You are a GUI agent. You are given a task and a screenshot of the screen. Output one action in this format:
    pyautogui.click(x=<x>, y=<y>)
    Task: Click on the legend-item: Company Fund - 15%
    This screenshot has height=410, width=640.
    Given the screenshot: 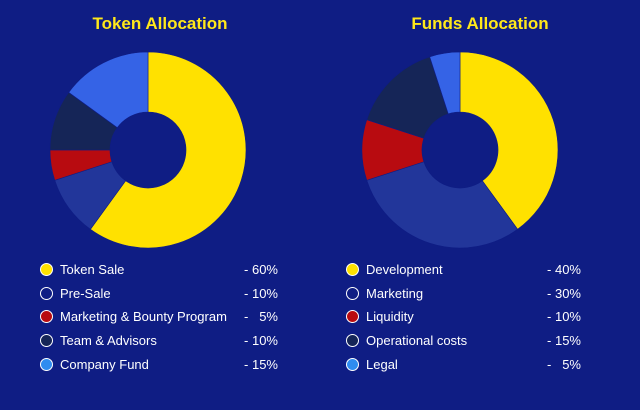 What is the action you would take?
    pyautogui.click(x=158, y=365)
    